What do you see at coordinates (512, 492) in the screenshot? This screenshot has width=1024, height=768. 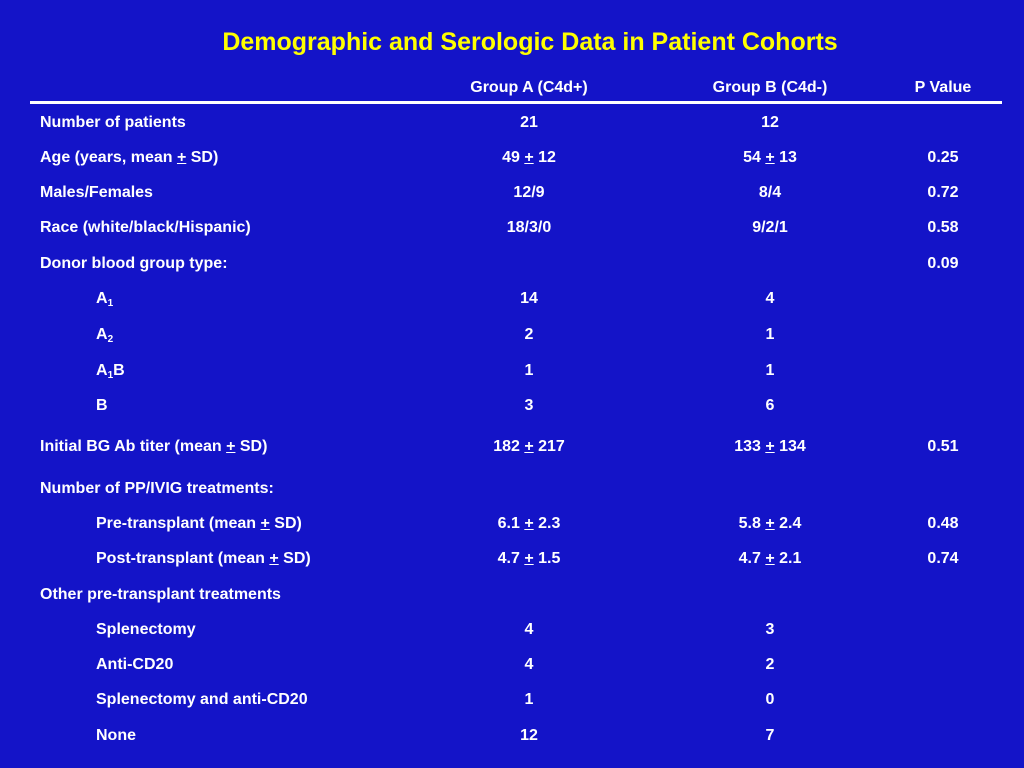 I see `table-row: Number of PP/IVIG treatments:` at bounding box center [512, 492].